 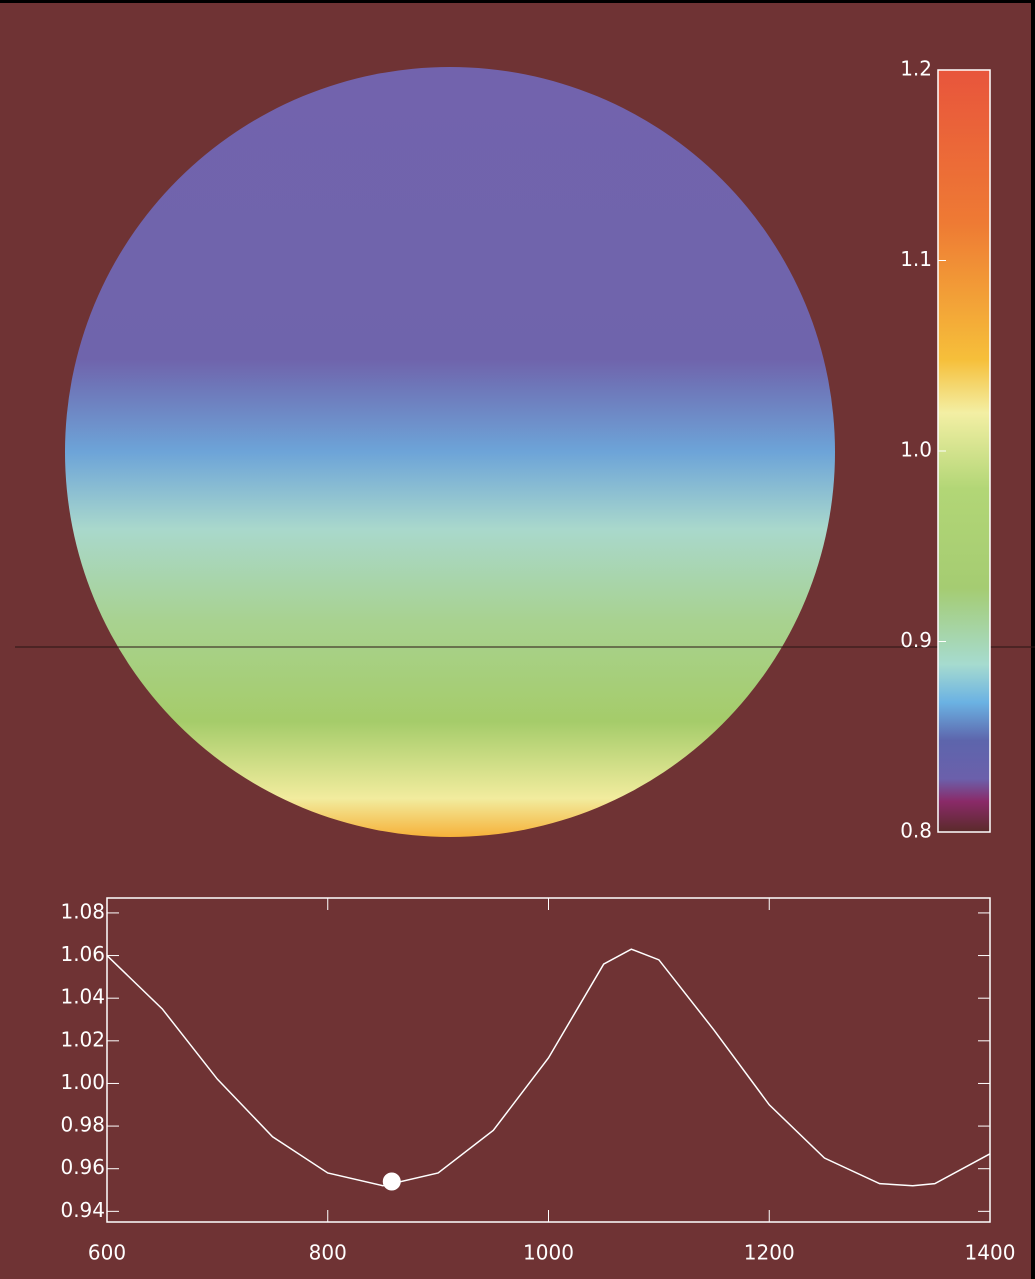 What do you see at coordinates (82, 1039) in the screenshot?
I see `y-tick-label: 1.02` at bounding box center [82, 1039].